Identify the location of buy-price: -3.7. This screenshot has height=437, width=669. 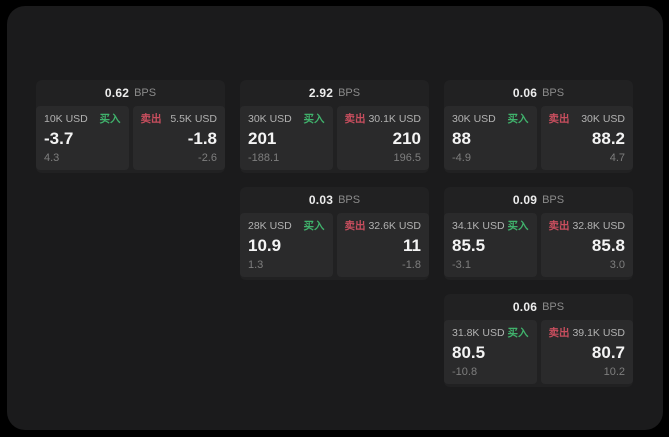
(59, 138).